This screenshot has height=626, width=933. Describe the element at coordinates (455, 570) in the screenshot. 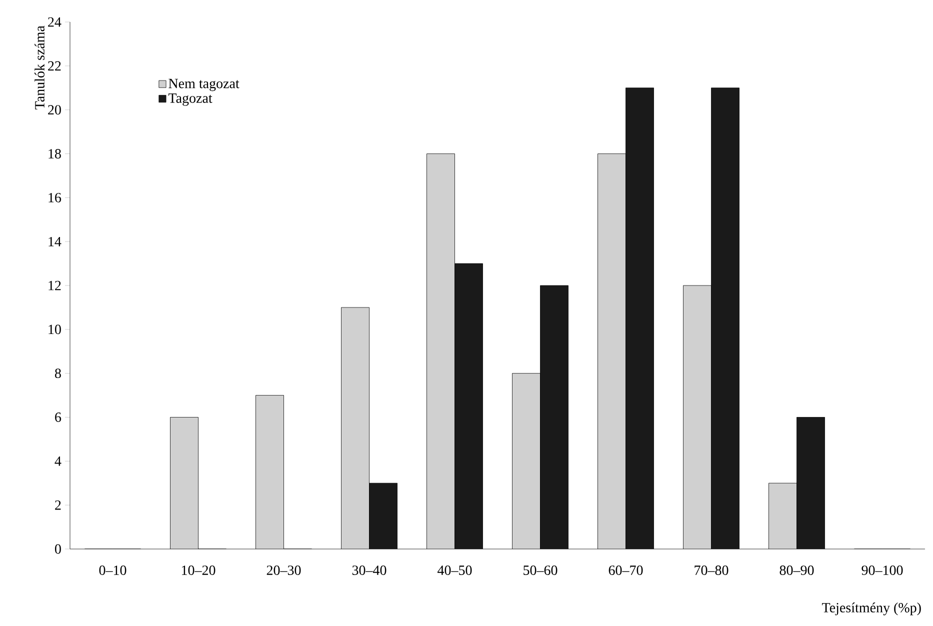

I see `x-tick-label: 40–50` at that location.